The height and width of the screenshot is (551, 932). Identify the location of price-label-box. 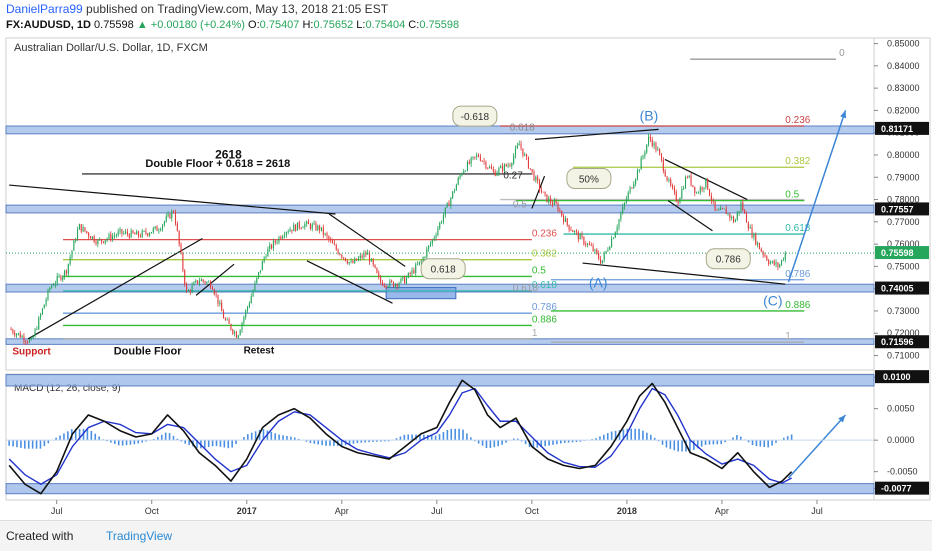
(902, 288).